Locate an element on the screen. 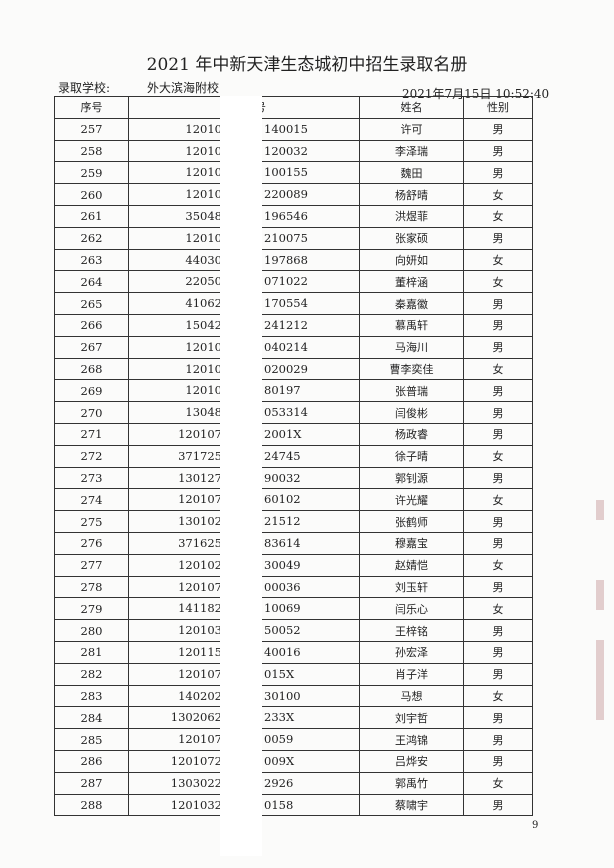 The width and height of the screenshot is (614, 868). id-suffix: 83614 is located at coordinates (282, 542).